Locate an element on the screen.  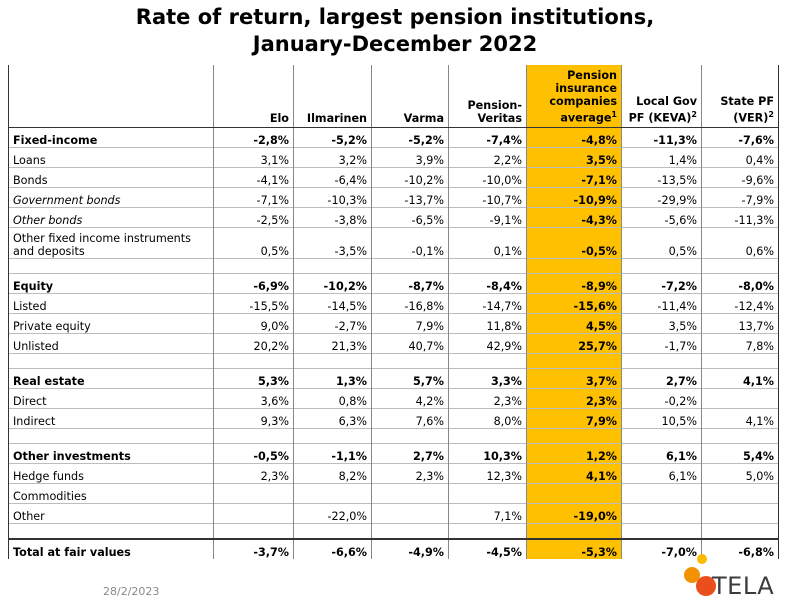
cell-value: 4,1% is located at coordinates (574, 473).